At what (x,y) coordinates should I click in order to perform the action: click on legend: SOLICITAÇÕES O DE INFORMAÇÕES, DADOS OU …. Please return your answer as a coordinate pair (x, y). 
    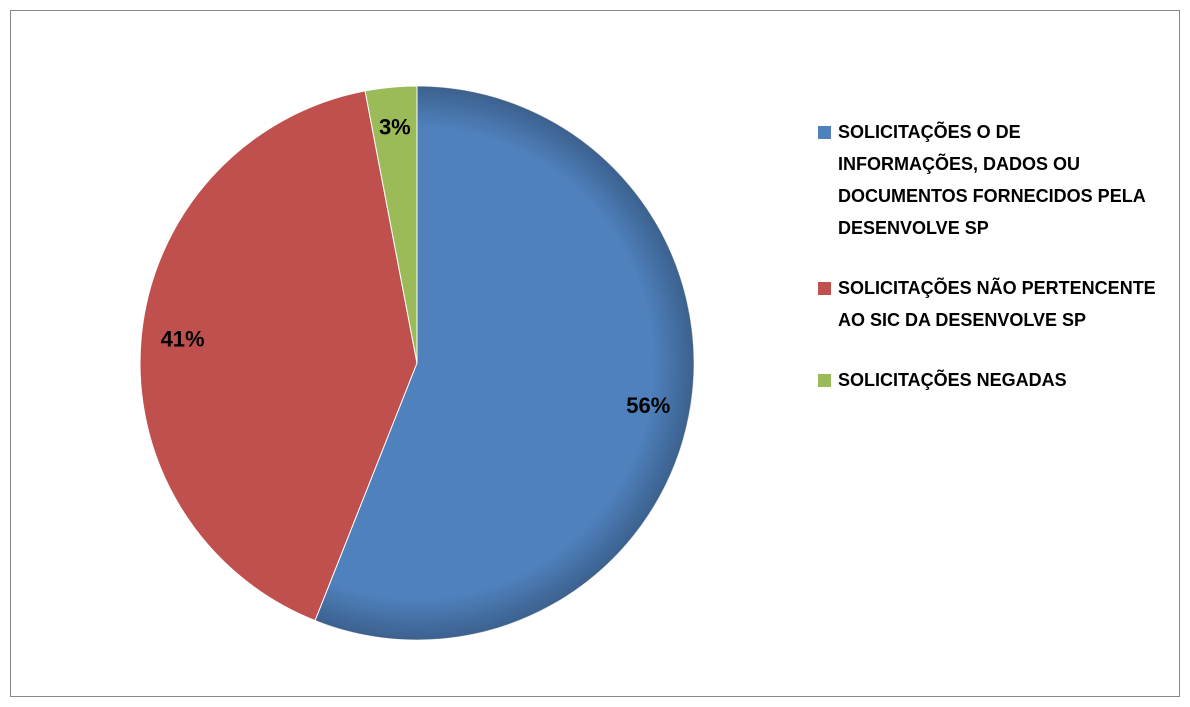
    Looking at the image, I should click on (988, 270).